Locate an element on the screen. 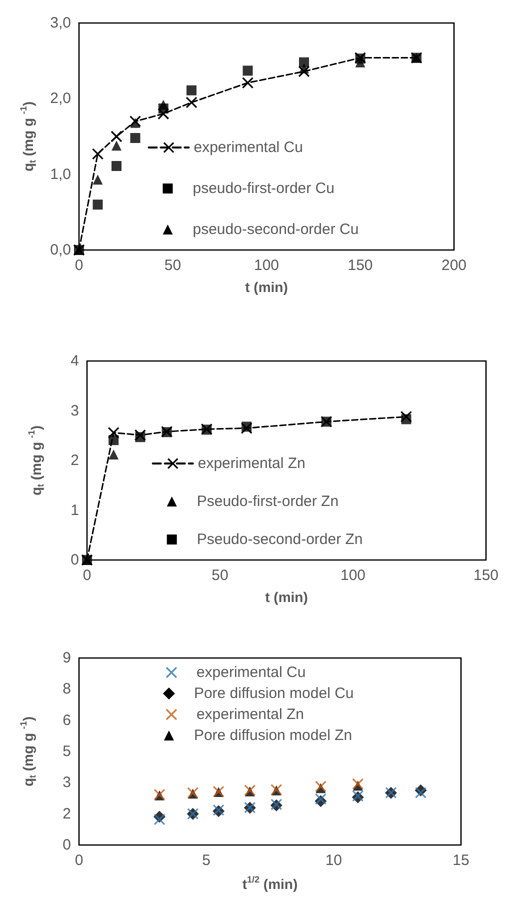  y-tick-label: 8 is located at coordinates (66, 689).